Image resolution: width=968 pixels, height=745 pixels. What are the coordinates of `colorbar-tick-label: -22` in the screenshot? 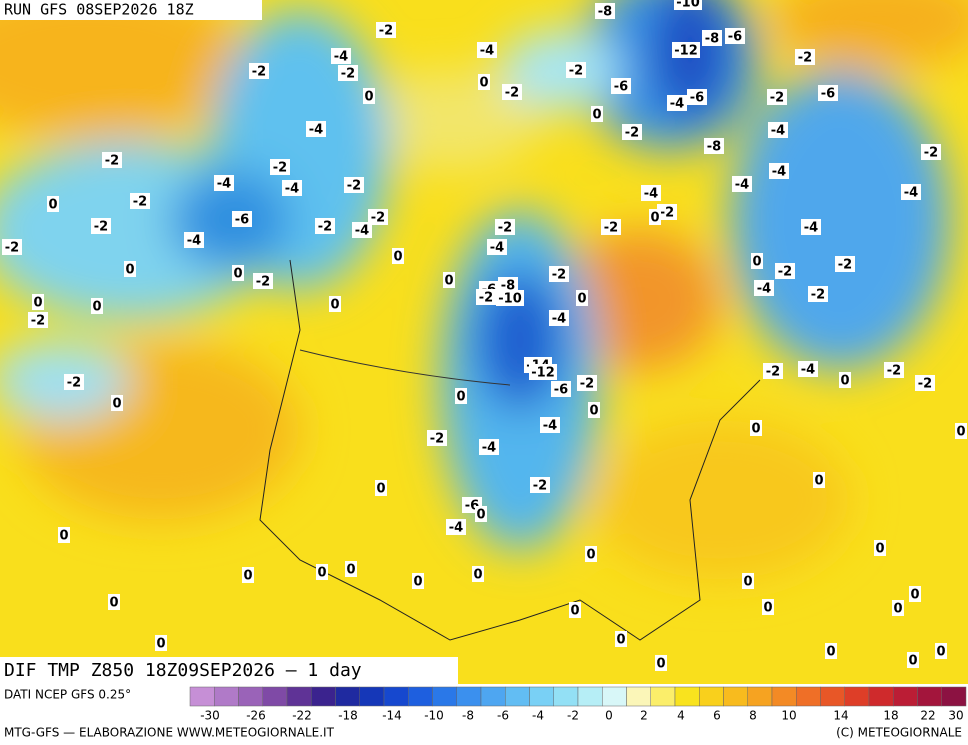 It's located at (302, 716).